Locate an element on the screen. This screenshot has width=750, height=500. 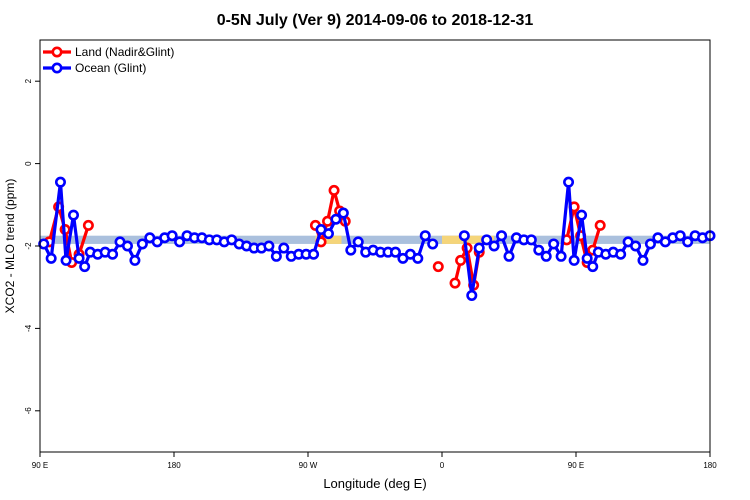
y-tick-label-3: -4 is located at coordinates (28, 328).